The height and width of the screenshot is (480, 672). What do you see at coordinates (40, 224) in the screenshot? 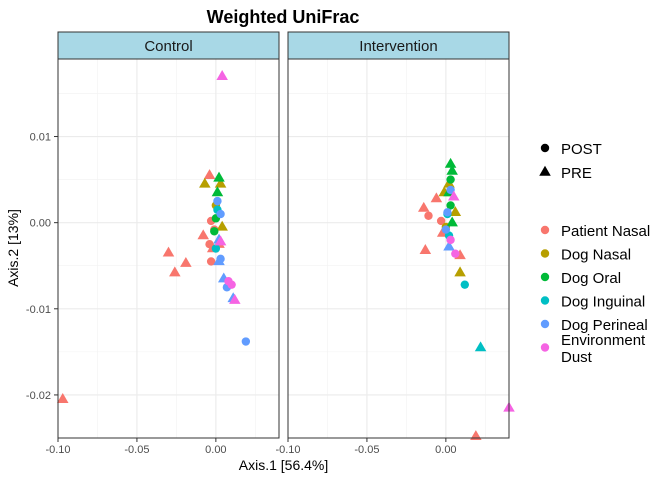
I see `y-tick-label: 0.00` at bounding box center [40, 224].